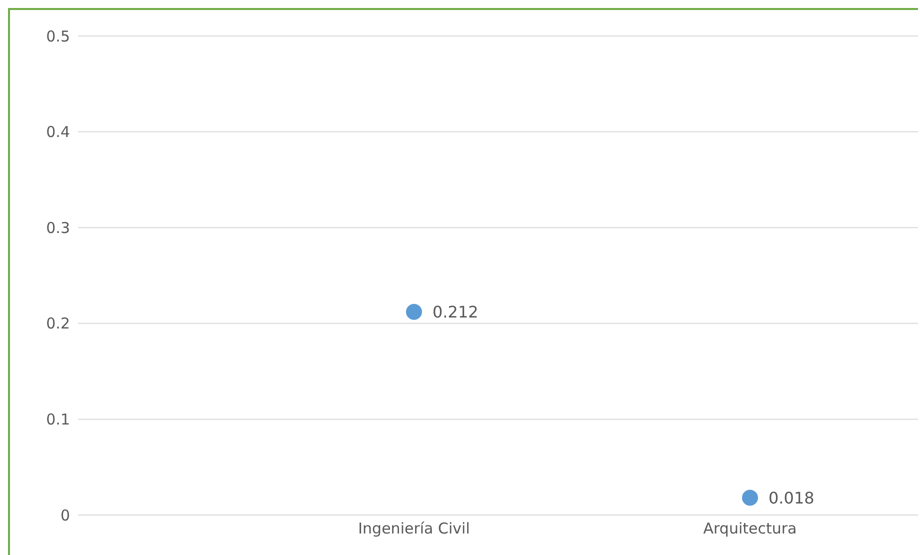 The width and height of the screenshot is (920, 555). Describe the element at coordinates (65, 515) in the screenshot. I see `y-tick-label: 0` at that location.